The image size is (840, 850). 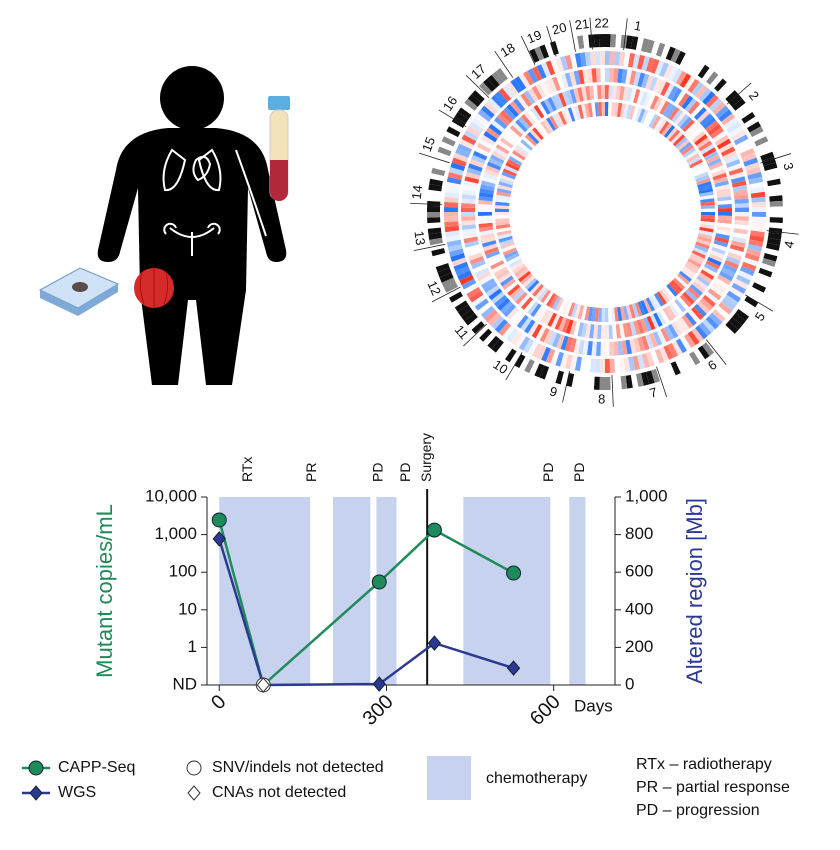 I want to click on chromosome-label: 15, so click(x=428, y=144).